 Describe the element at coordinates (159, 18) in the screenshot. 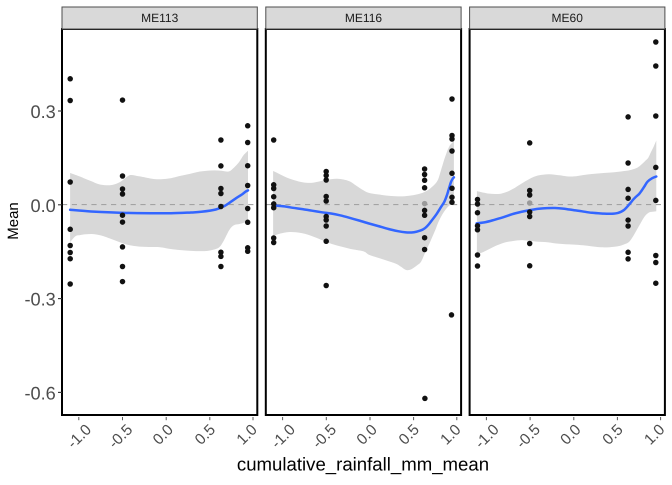

I see `svg-text: ME113` at that location.